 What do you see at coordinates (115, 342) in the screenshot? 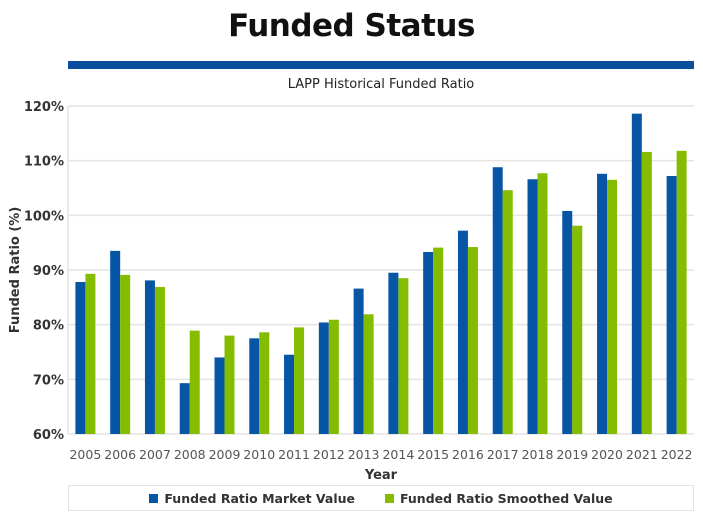
I see `bar-market-2006` at bounding box center [115, 342].